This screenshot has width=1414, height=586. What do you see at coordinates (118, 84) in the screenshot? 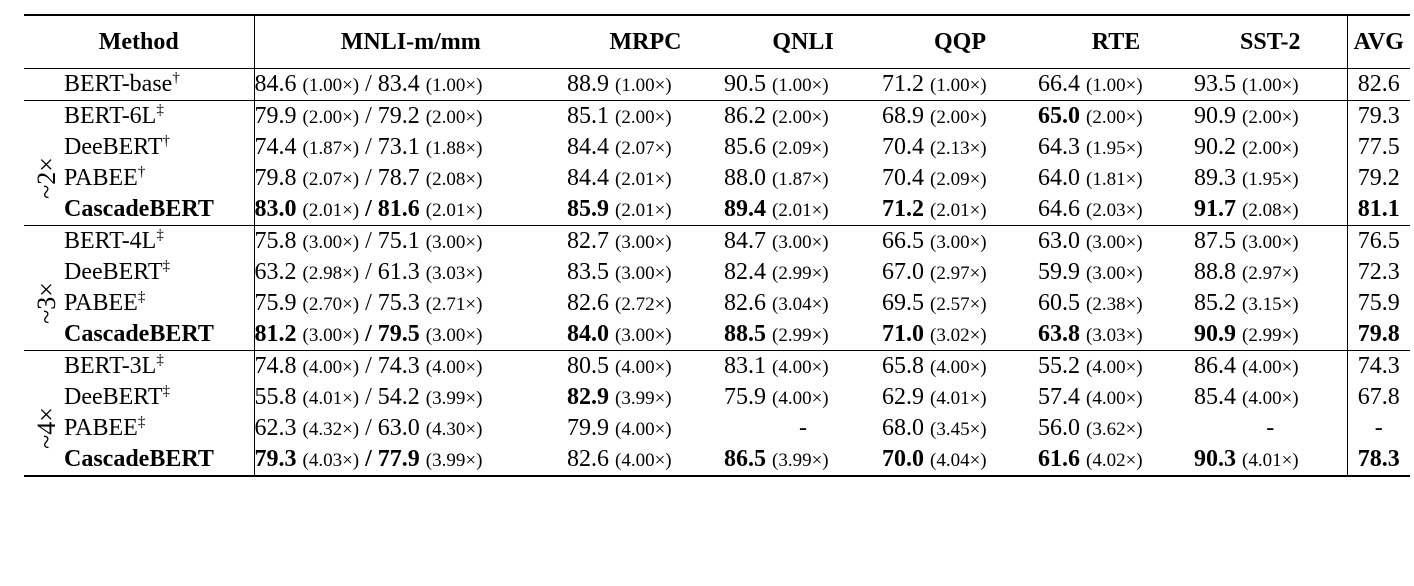
I see `method-name: BERT-base` at bounding box center [118, 84].